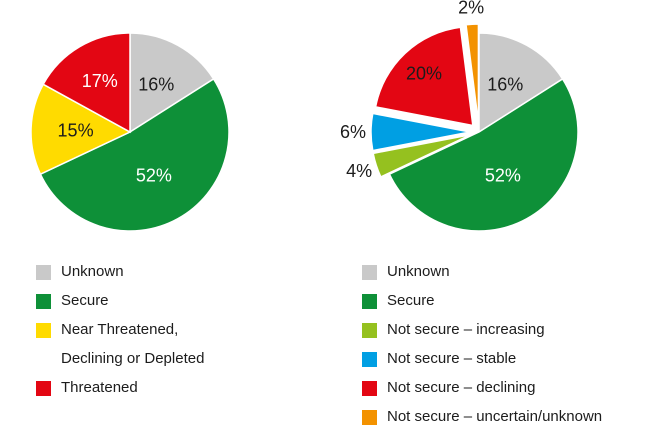 The height and width of the screenshot is (438, 666). I want to click on legend-item: Not secure – declining, so click(482, 393).